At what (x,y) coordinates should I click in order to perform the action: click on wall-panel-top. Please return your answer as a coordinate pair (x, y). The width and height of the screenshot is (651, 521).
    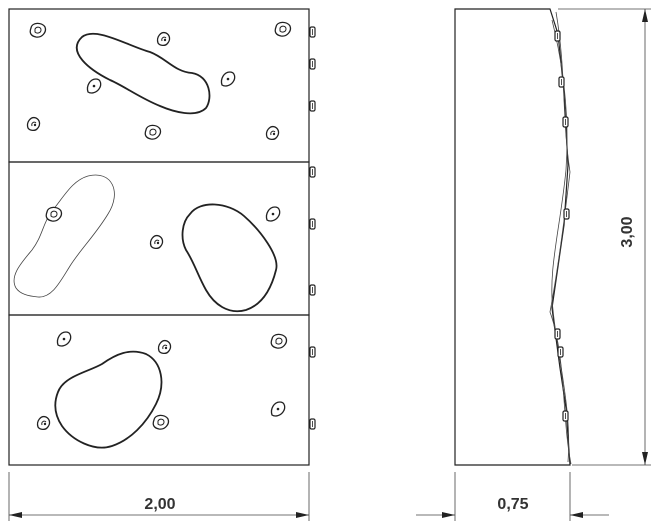
    Looking at the image, I should click on (159, 85).